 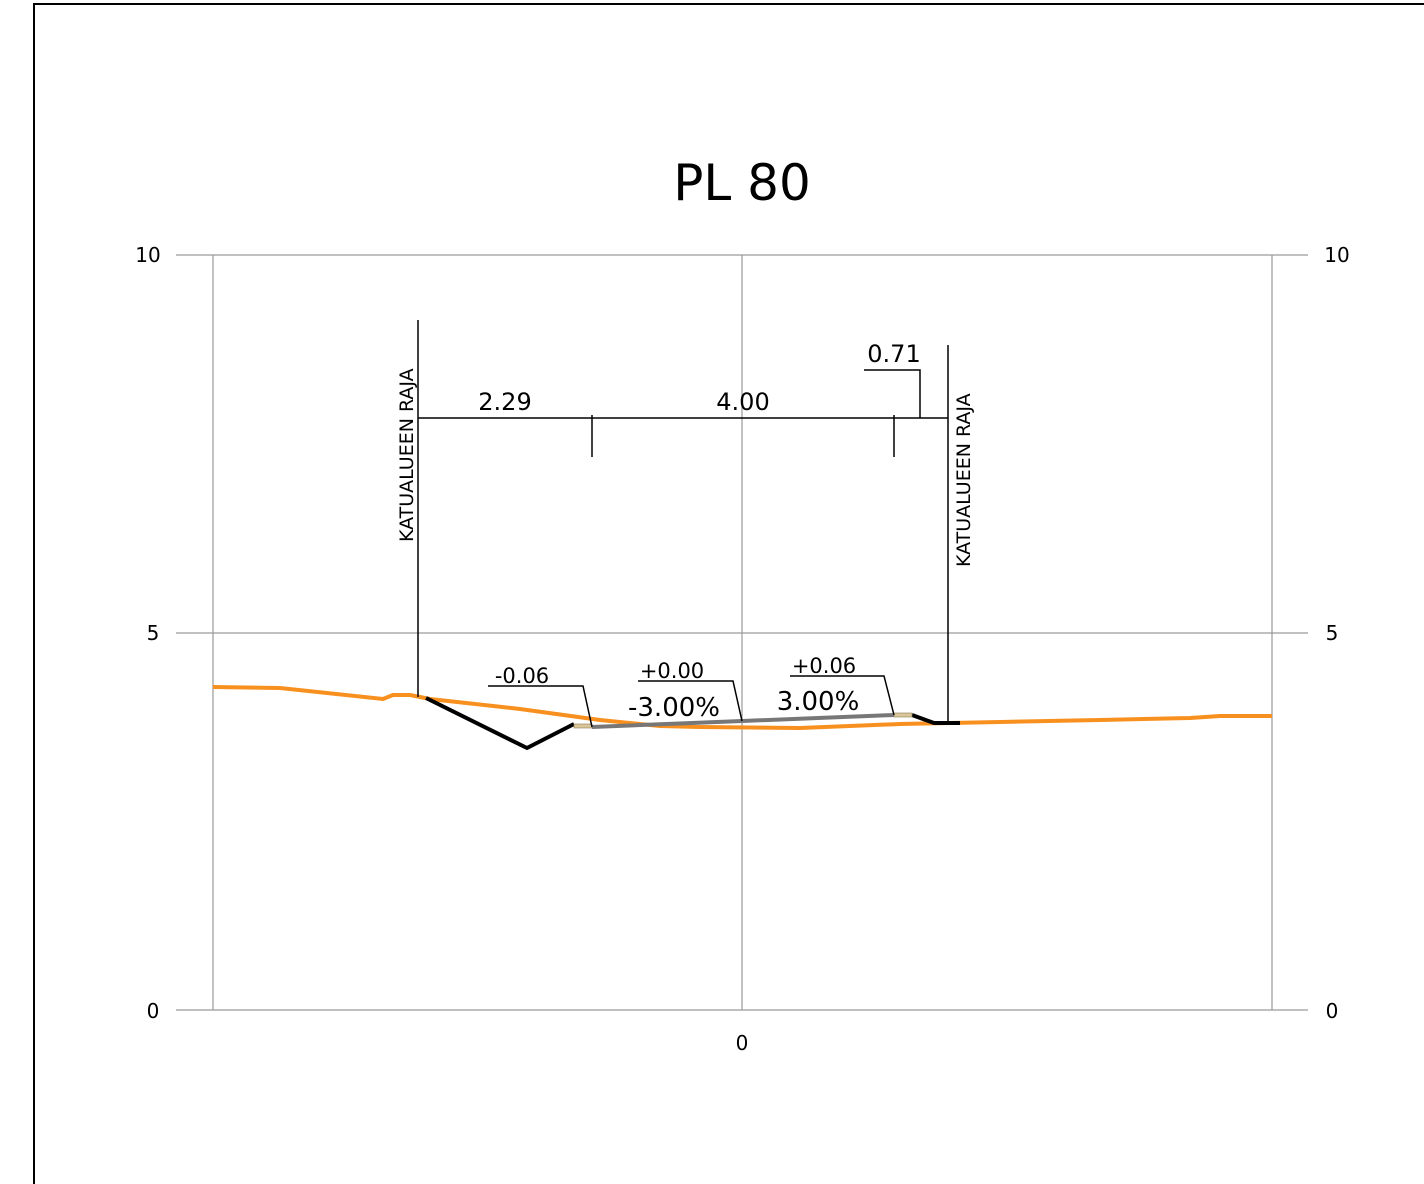 I want to click on y-tick-left-5: 5, so click(x=153, y=633).